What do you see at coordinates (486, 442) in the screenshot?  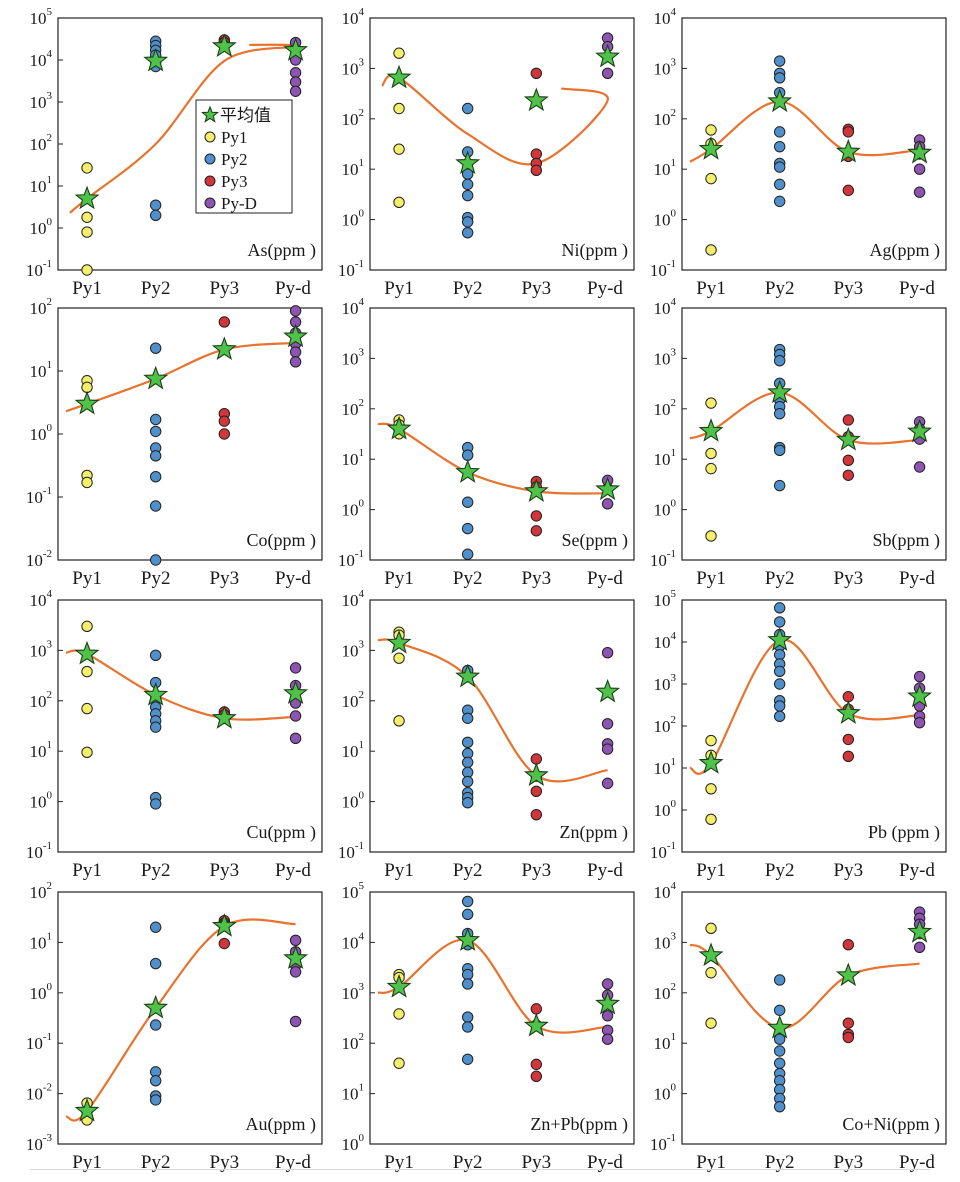 I see `panel-5: 10⁻¹ 10⁰ 10¹ 10² 10³ 10⁴ Py1 Py2 Py3 Py-d Se(ppm )` at bounding box center [486, 442].